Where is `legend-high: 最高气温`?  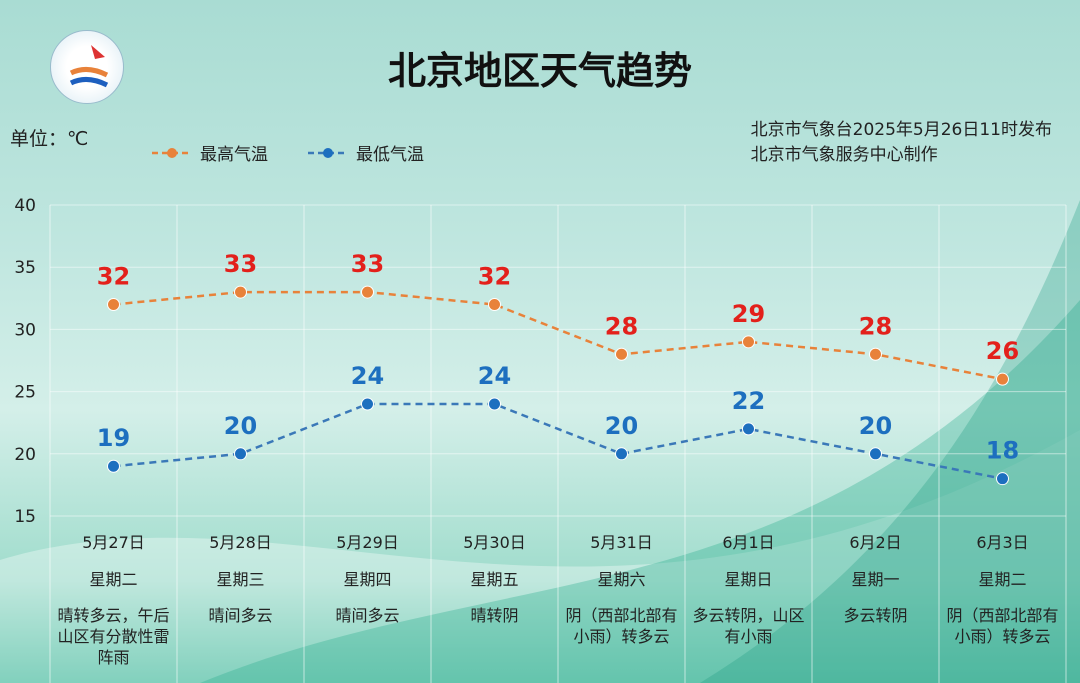 legend-high: 最高气温 is located at coordinates (209, 152).